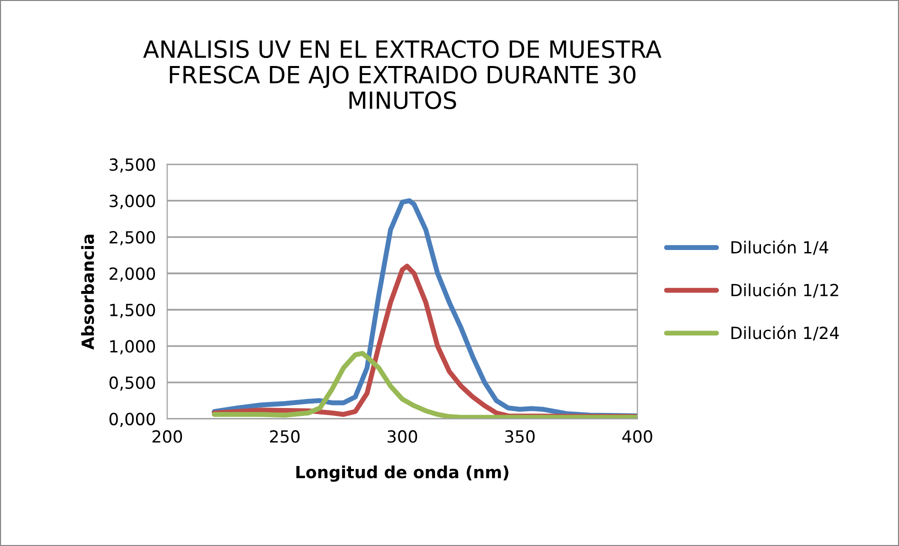  I want to click on y-tick-label: 2,000, so click(132, 274).